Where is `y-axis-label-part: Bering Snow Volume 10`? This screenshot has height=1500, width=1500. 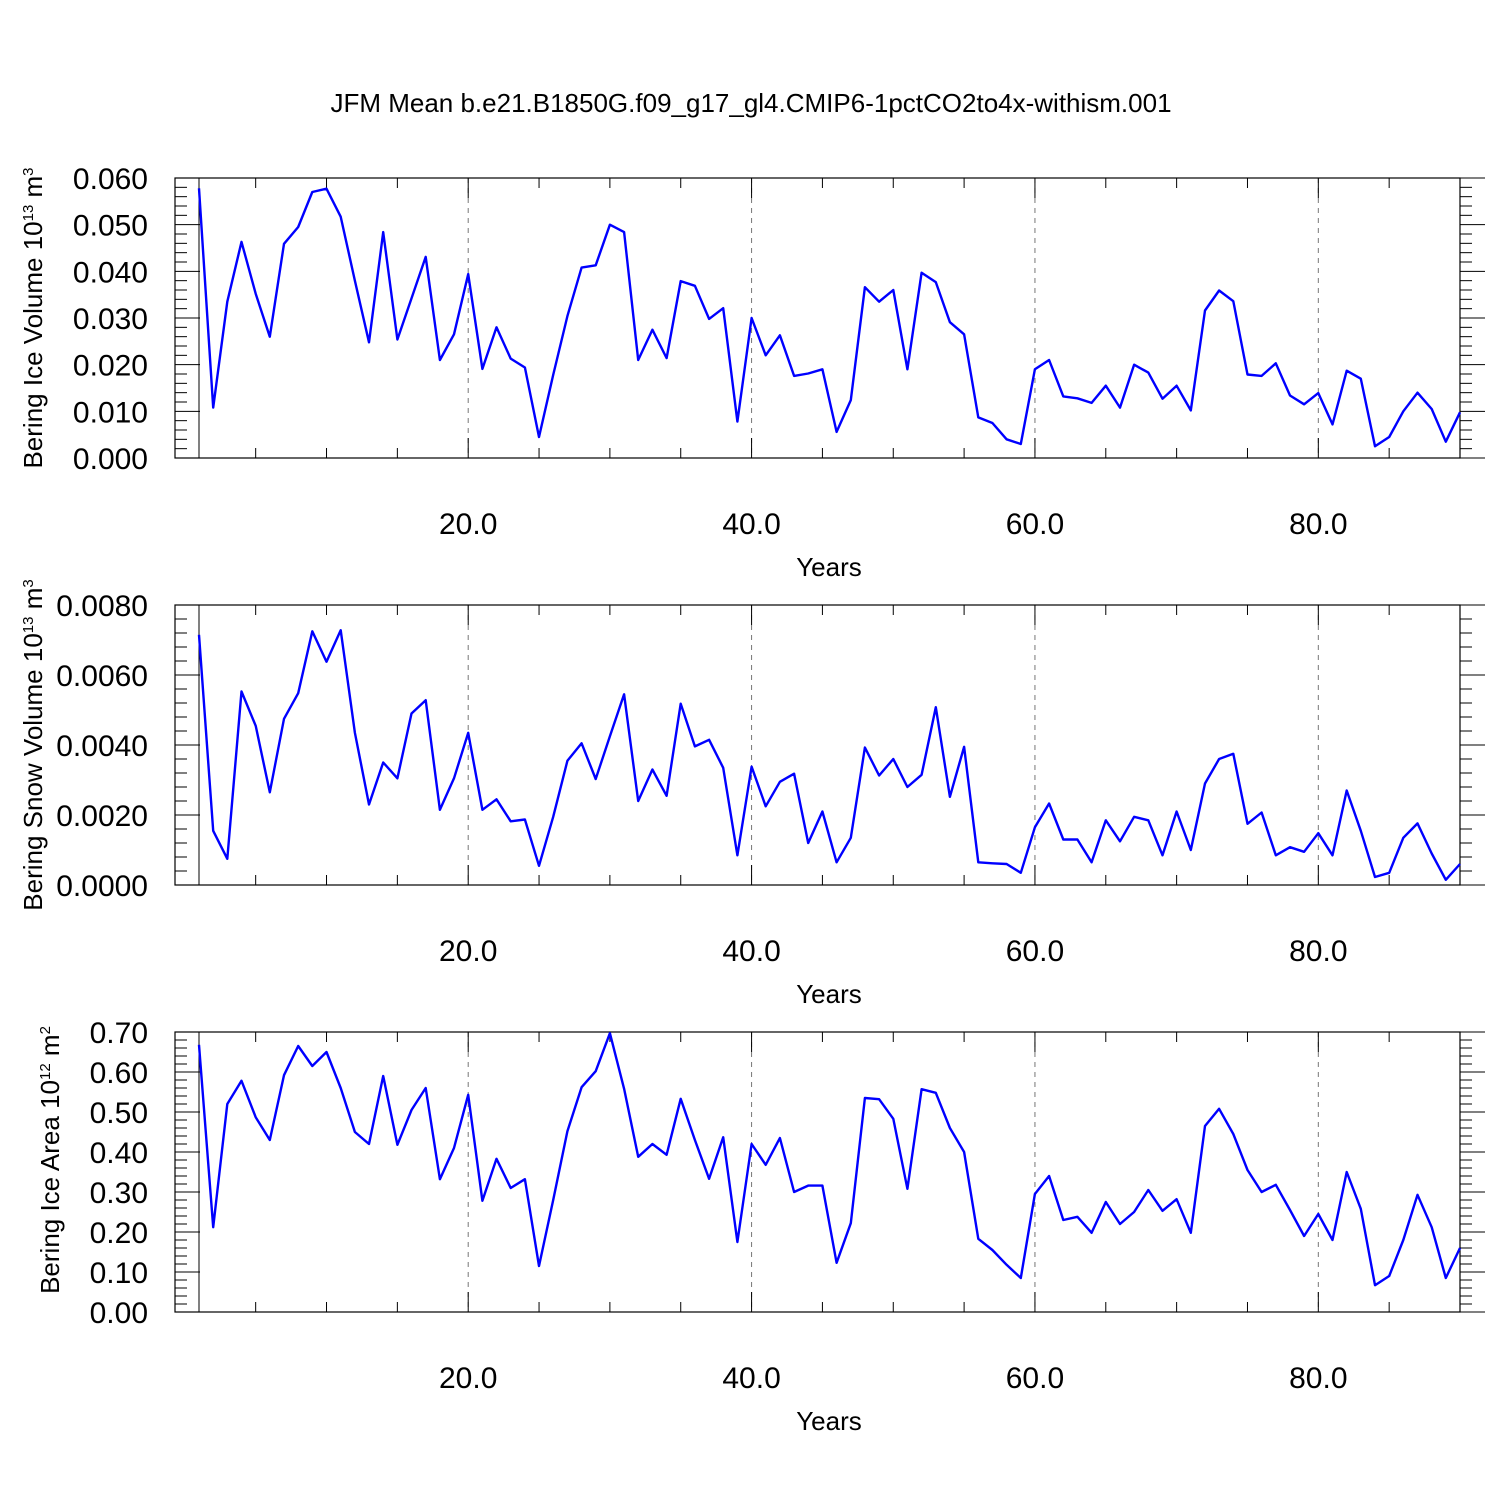 y-axis-label-part: Bering Snow Volume 10 is located at coordinates (33, 772).